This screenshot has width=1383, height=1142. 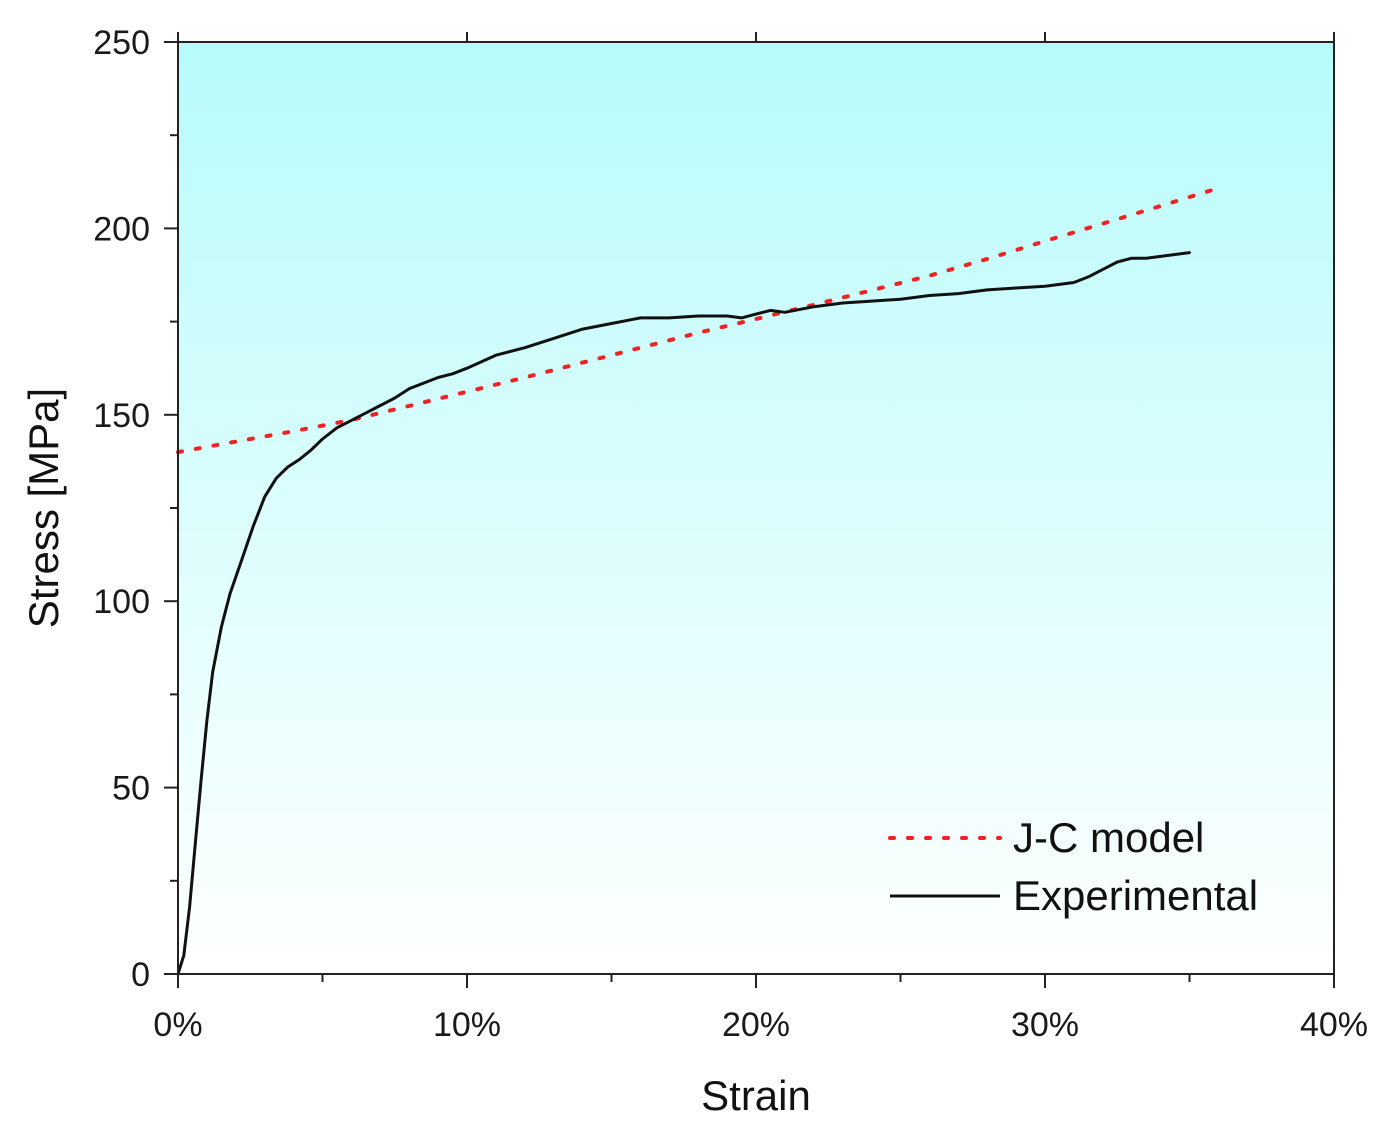 What do you see at coordinates (121, 43) in the screenshot?
I see `y-tick-label: 250` at bounding box center [121, 43].